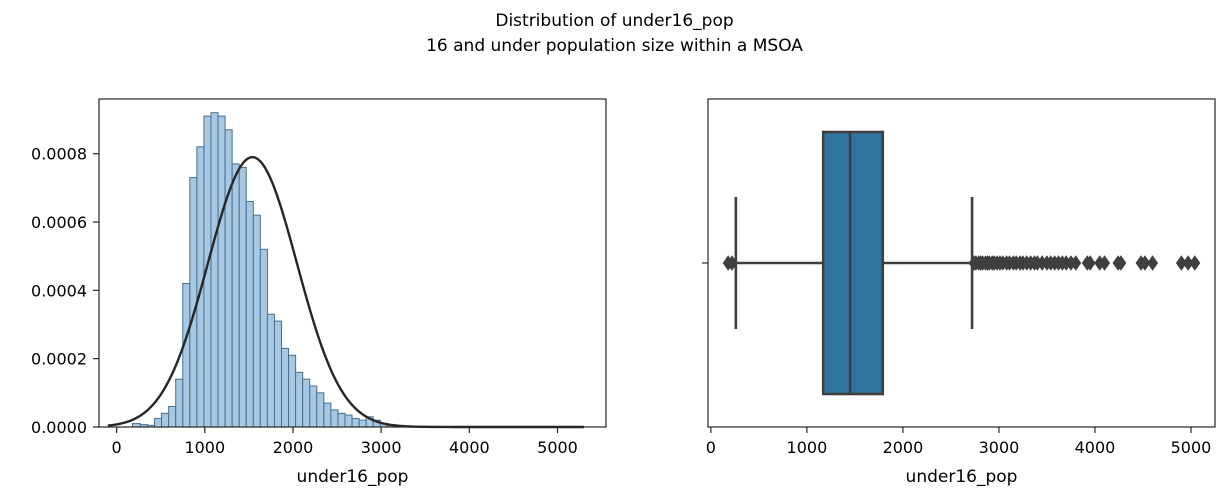 The height and width of the screenshot is (501, 1229). I want to click on y-tick-label: 0.0000, so click(59, 427).